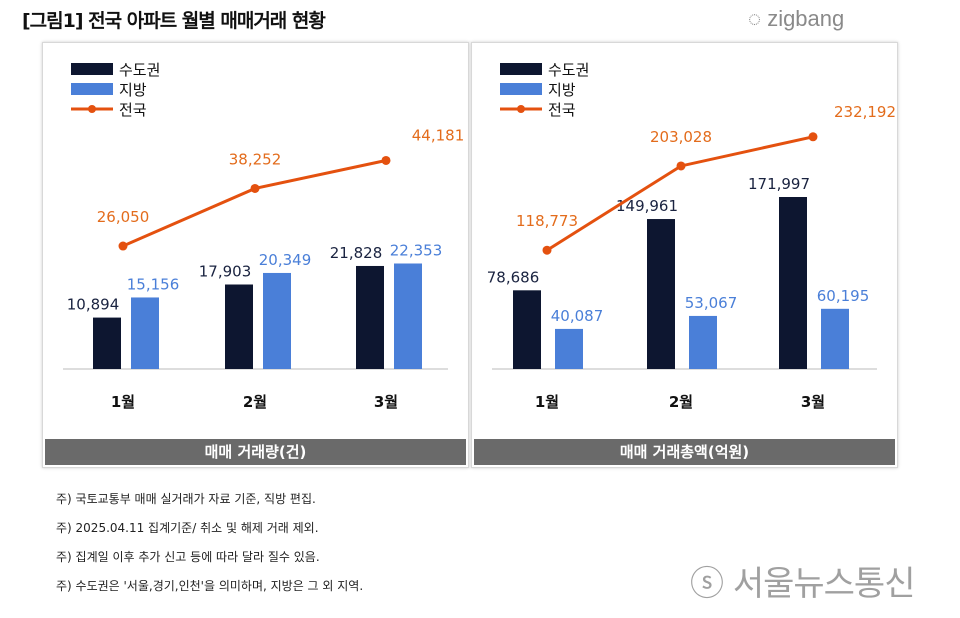 This screenshot has width=960, height=618. What do you see at coordinates (255, 159) in the screenshot?
I see `data-label: 38,252` at bounding box center [255, 159].